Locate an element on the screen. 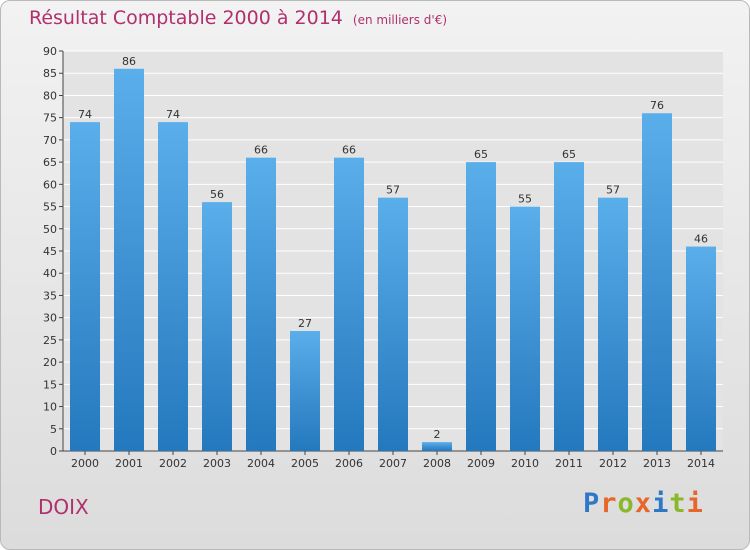 The image size is (750, 550). y-tick-label: 10 is located at coordinates (50, 407).